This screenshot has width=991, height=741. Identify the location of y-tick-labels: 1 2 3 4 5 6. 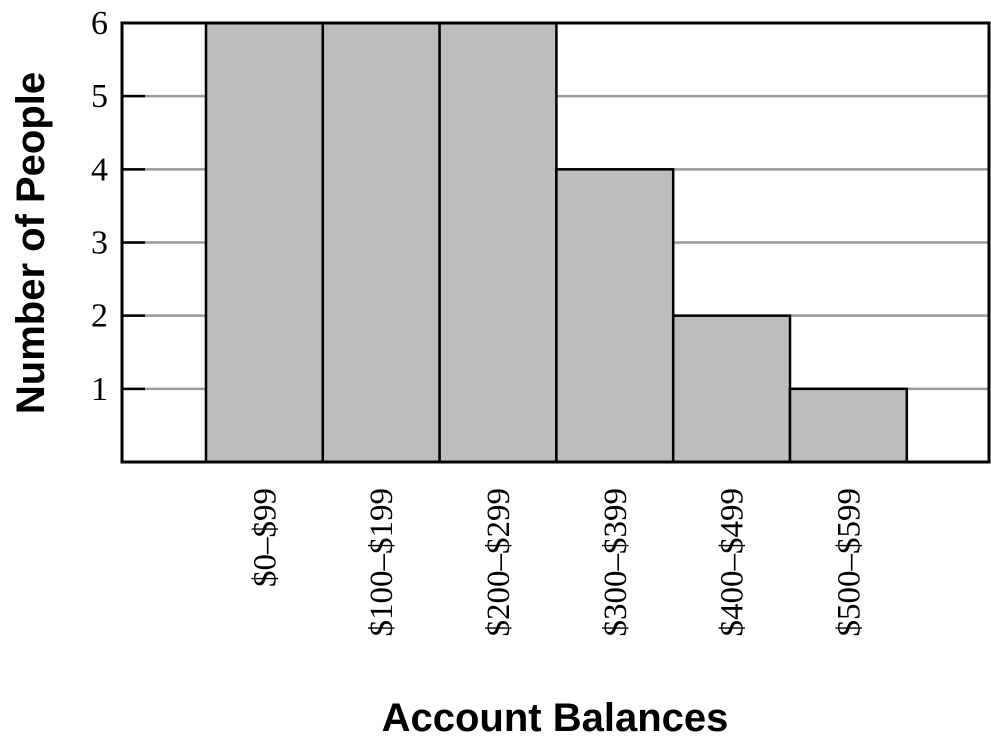
(99, 206).